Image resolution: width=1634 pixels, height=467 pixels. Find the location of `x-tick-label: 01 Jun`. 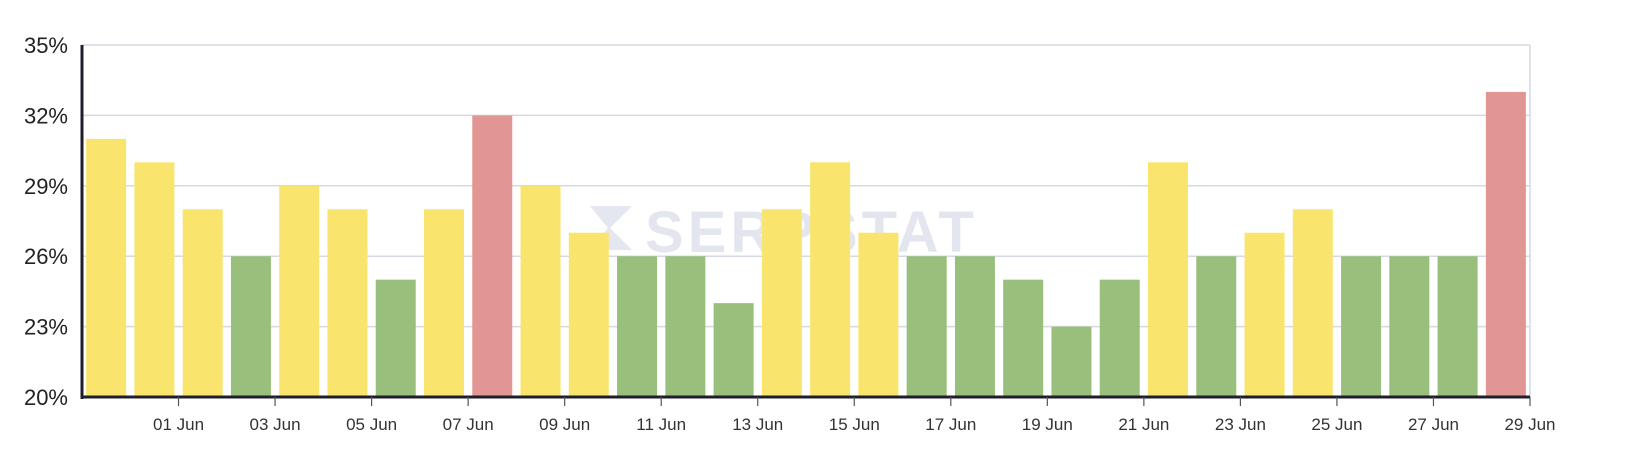

x-tick-label: 01 Jun is located at coordinates (178, 424).